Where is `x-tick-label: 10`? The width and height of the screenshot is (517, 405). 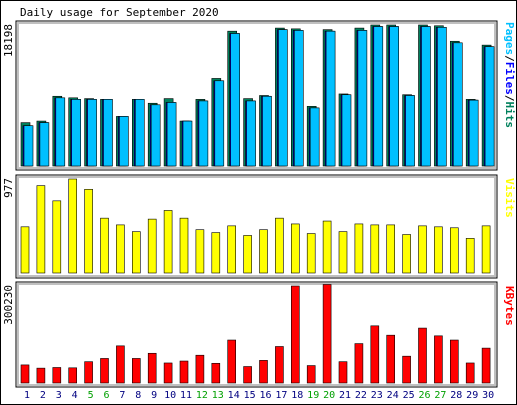 x-tick-label: 10 is located at coordinates (170, 395).